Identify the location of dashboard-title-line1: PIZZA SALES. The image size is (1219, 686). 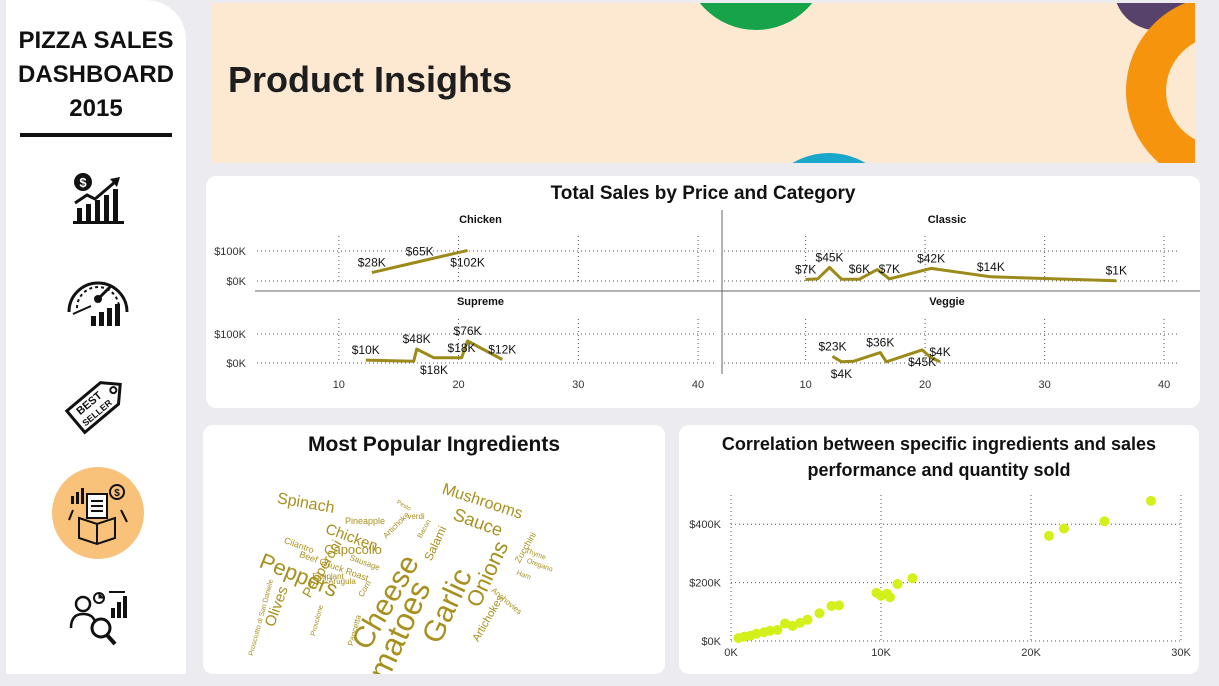
(96, 40).